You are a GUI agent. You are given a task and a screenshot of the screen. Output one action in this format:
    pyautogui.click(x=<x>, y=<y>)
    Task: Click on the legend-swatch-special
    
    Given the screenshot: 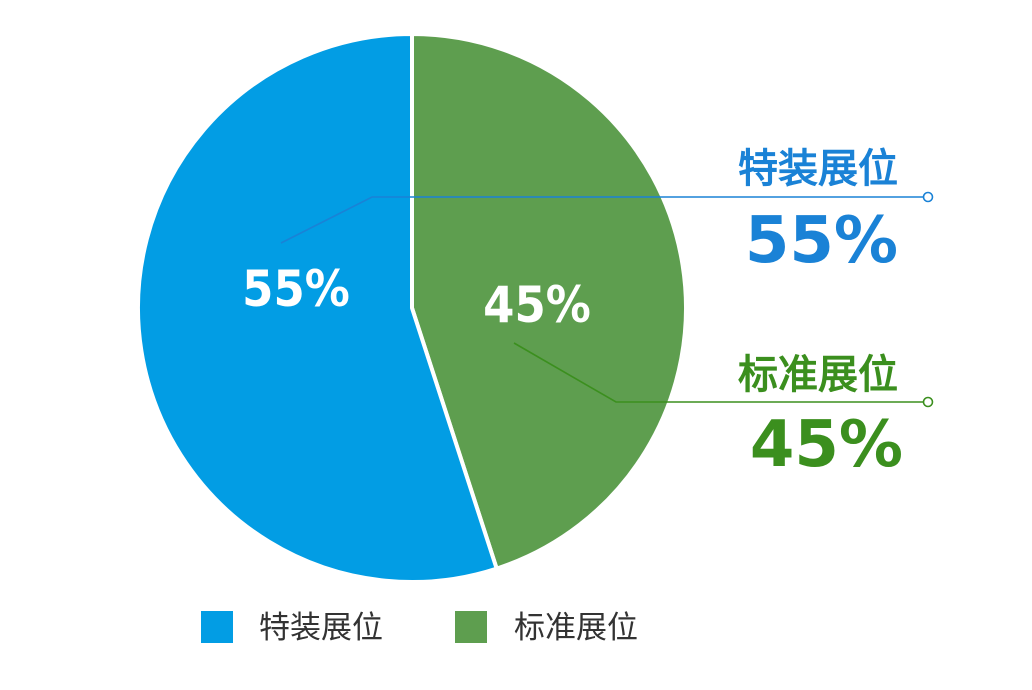 What is the action you would take?
    pyautogui.click(x=217, y=627)
    